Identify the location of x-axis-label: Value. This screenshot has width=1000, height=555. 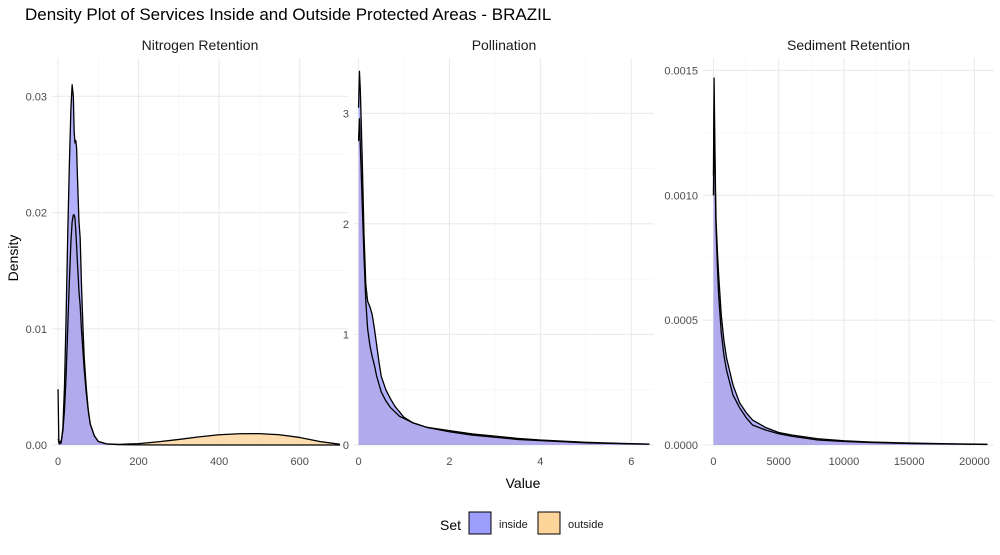
(523, 483).